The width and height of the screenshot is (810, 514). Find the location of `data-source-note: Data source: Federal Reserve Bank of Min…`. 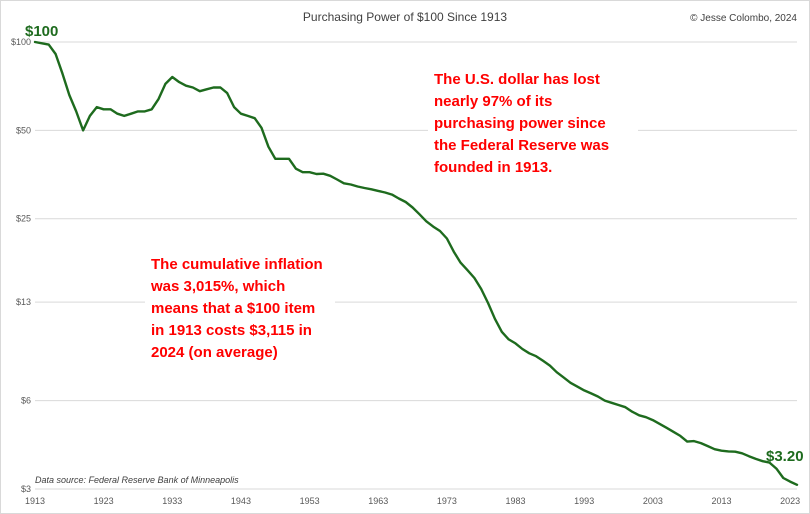

data-source-note: Data source: Federal Reserve Bank of Min… is located at coordinates (137, 480).